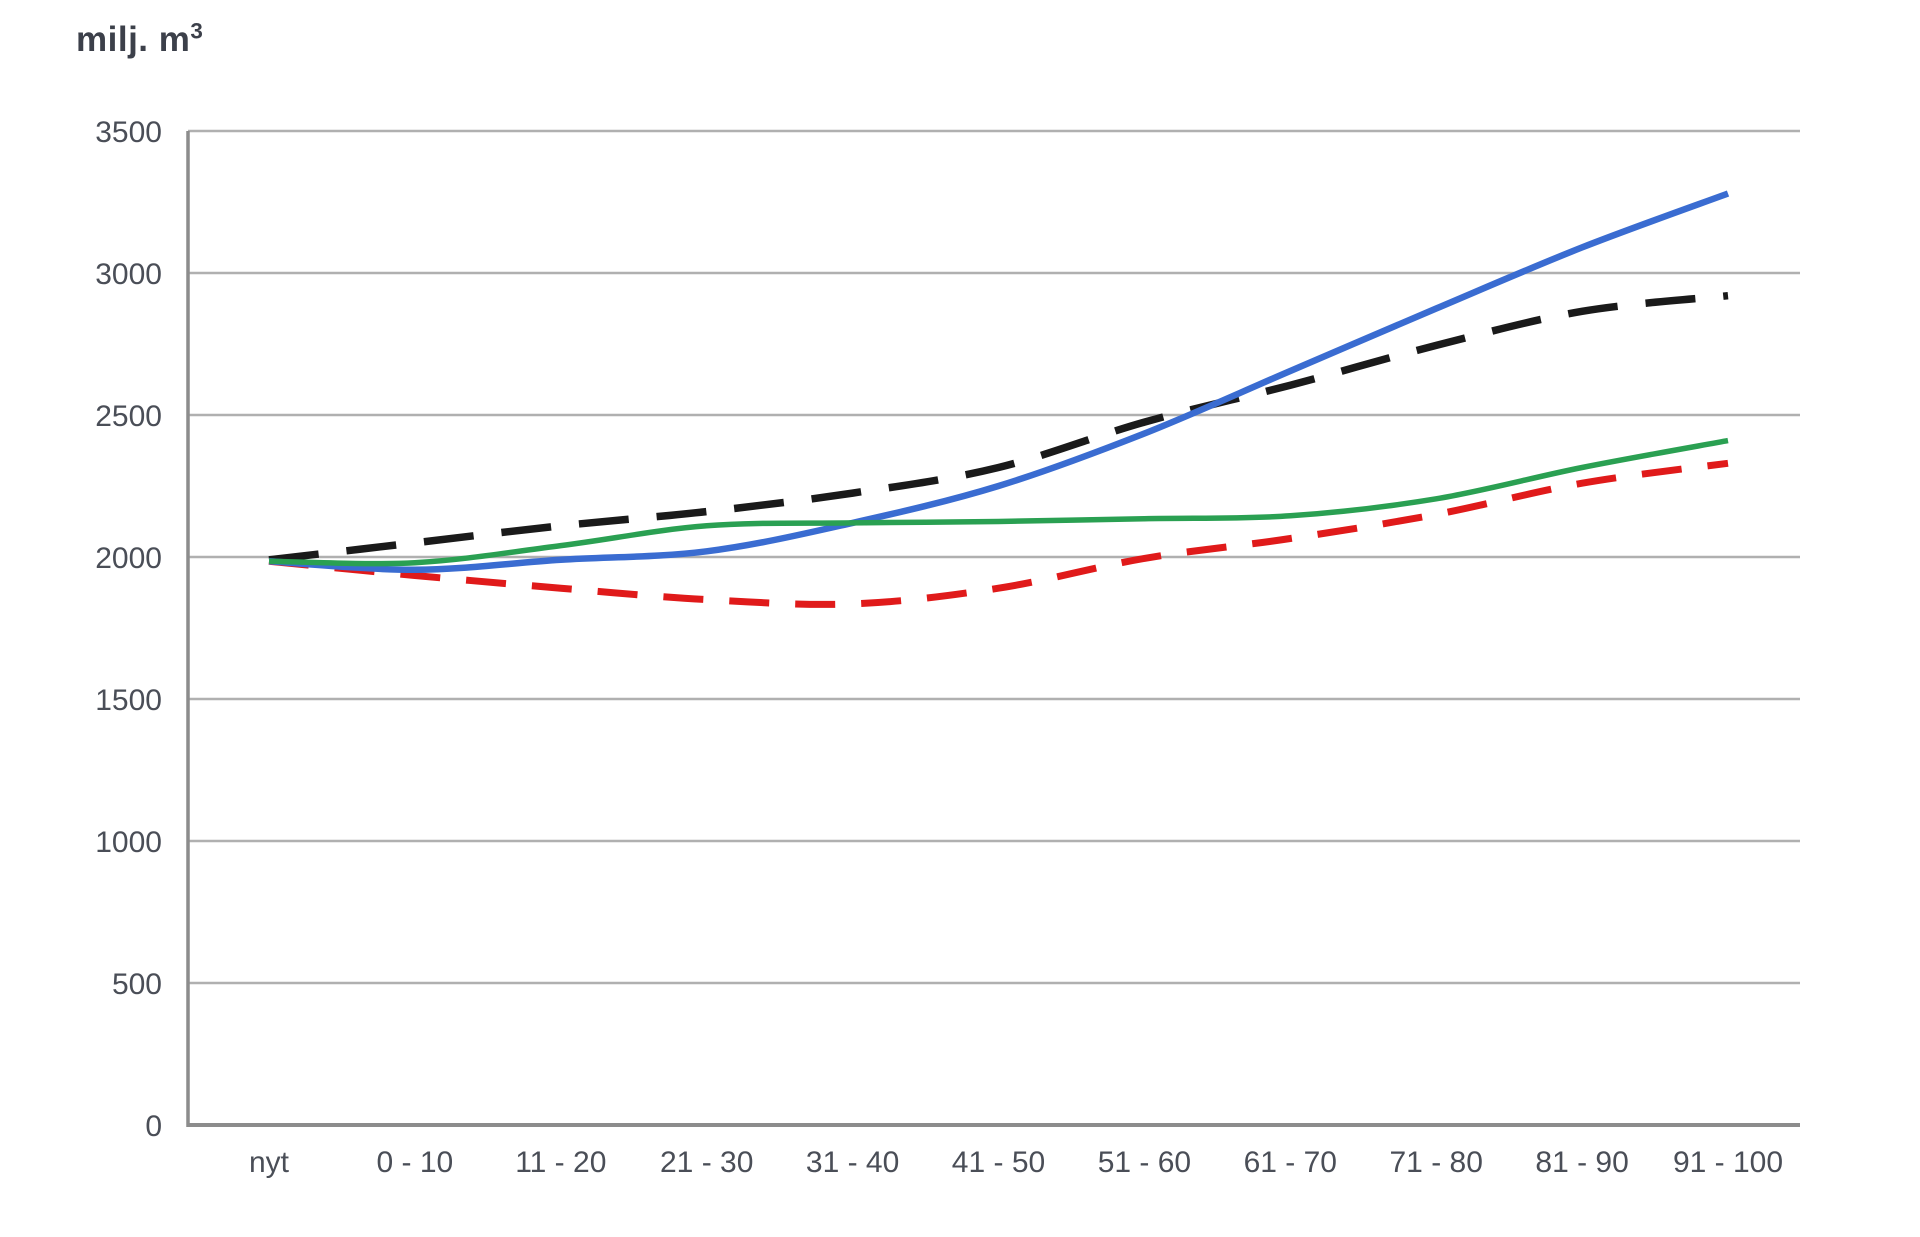 Image resolution: width=1920 pixels, height=1237 pixels. Describe the element at coordinates (128, 700) in the screenshot. I see `y-tick-label: 1500` at that location.